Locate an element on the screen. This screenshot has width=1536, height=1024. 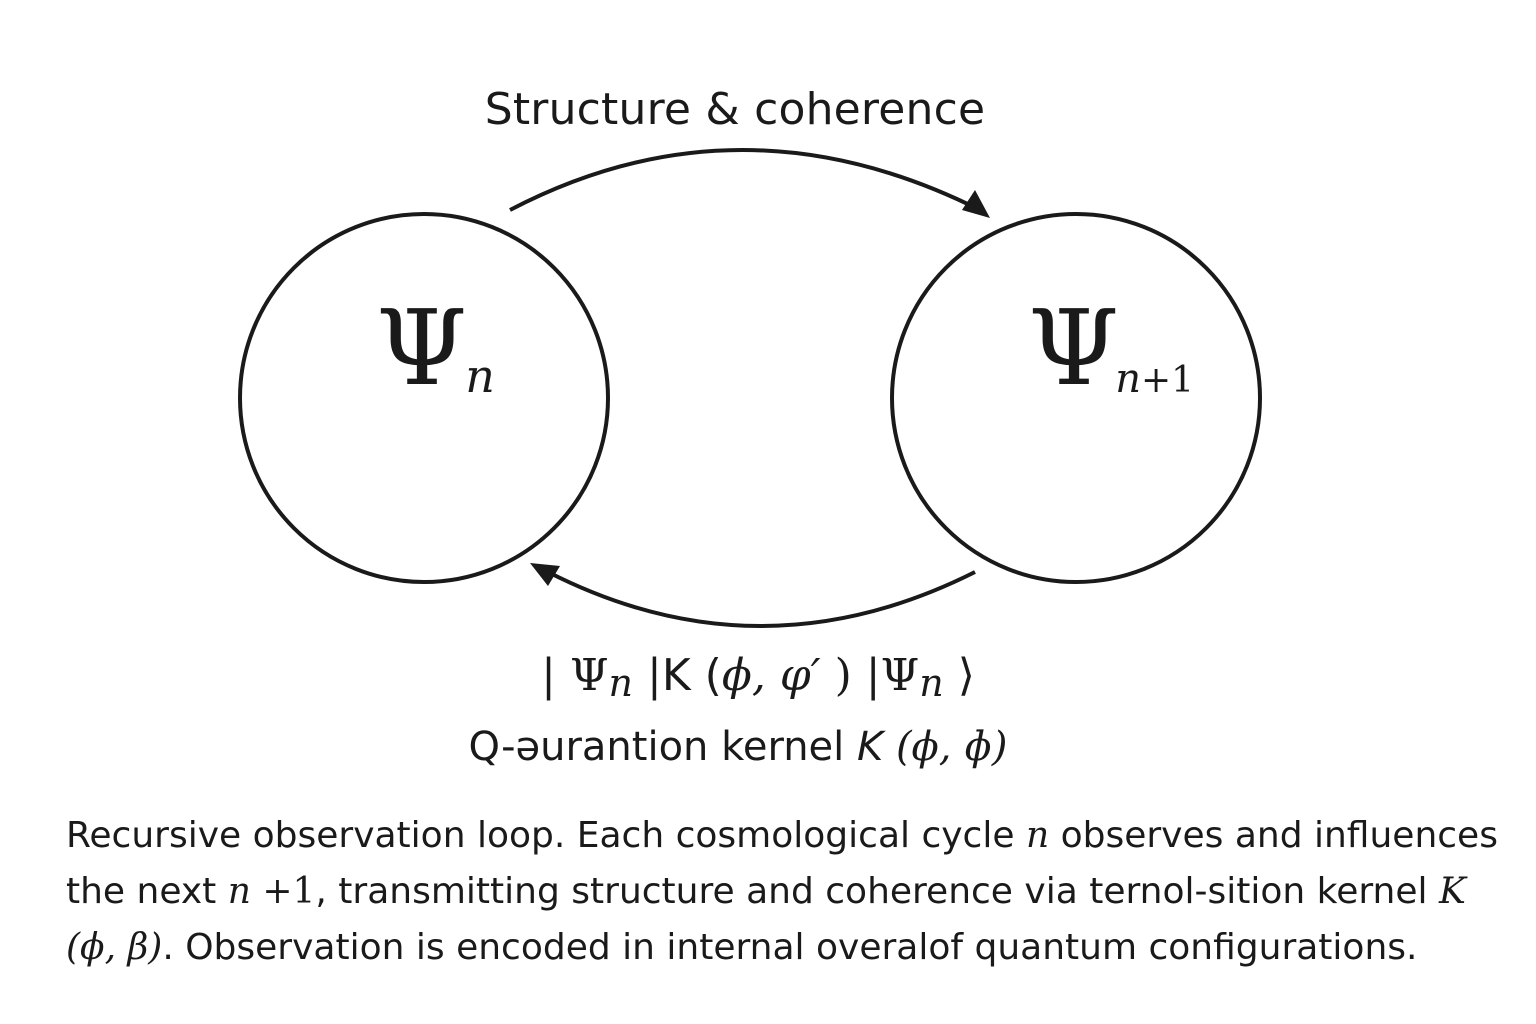
formula-psi-2: Ψ is located at coordinates (900, 675).